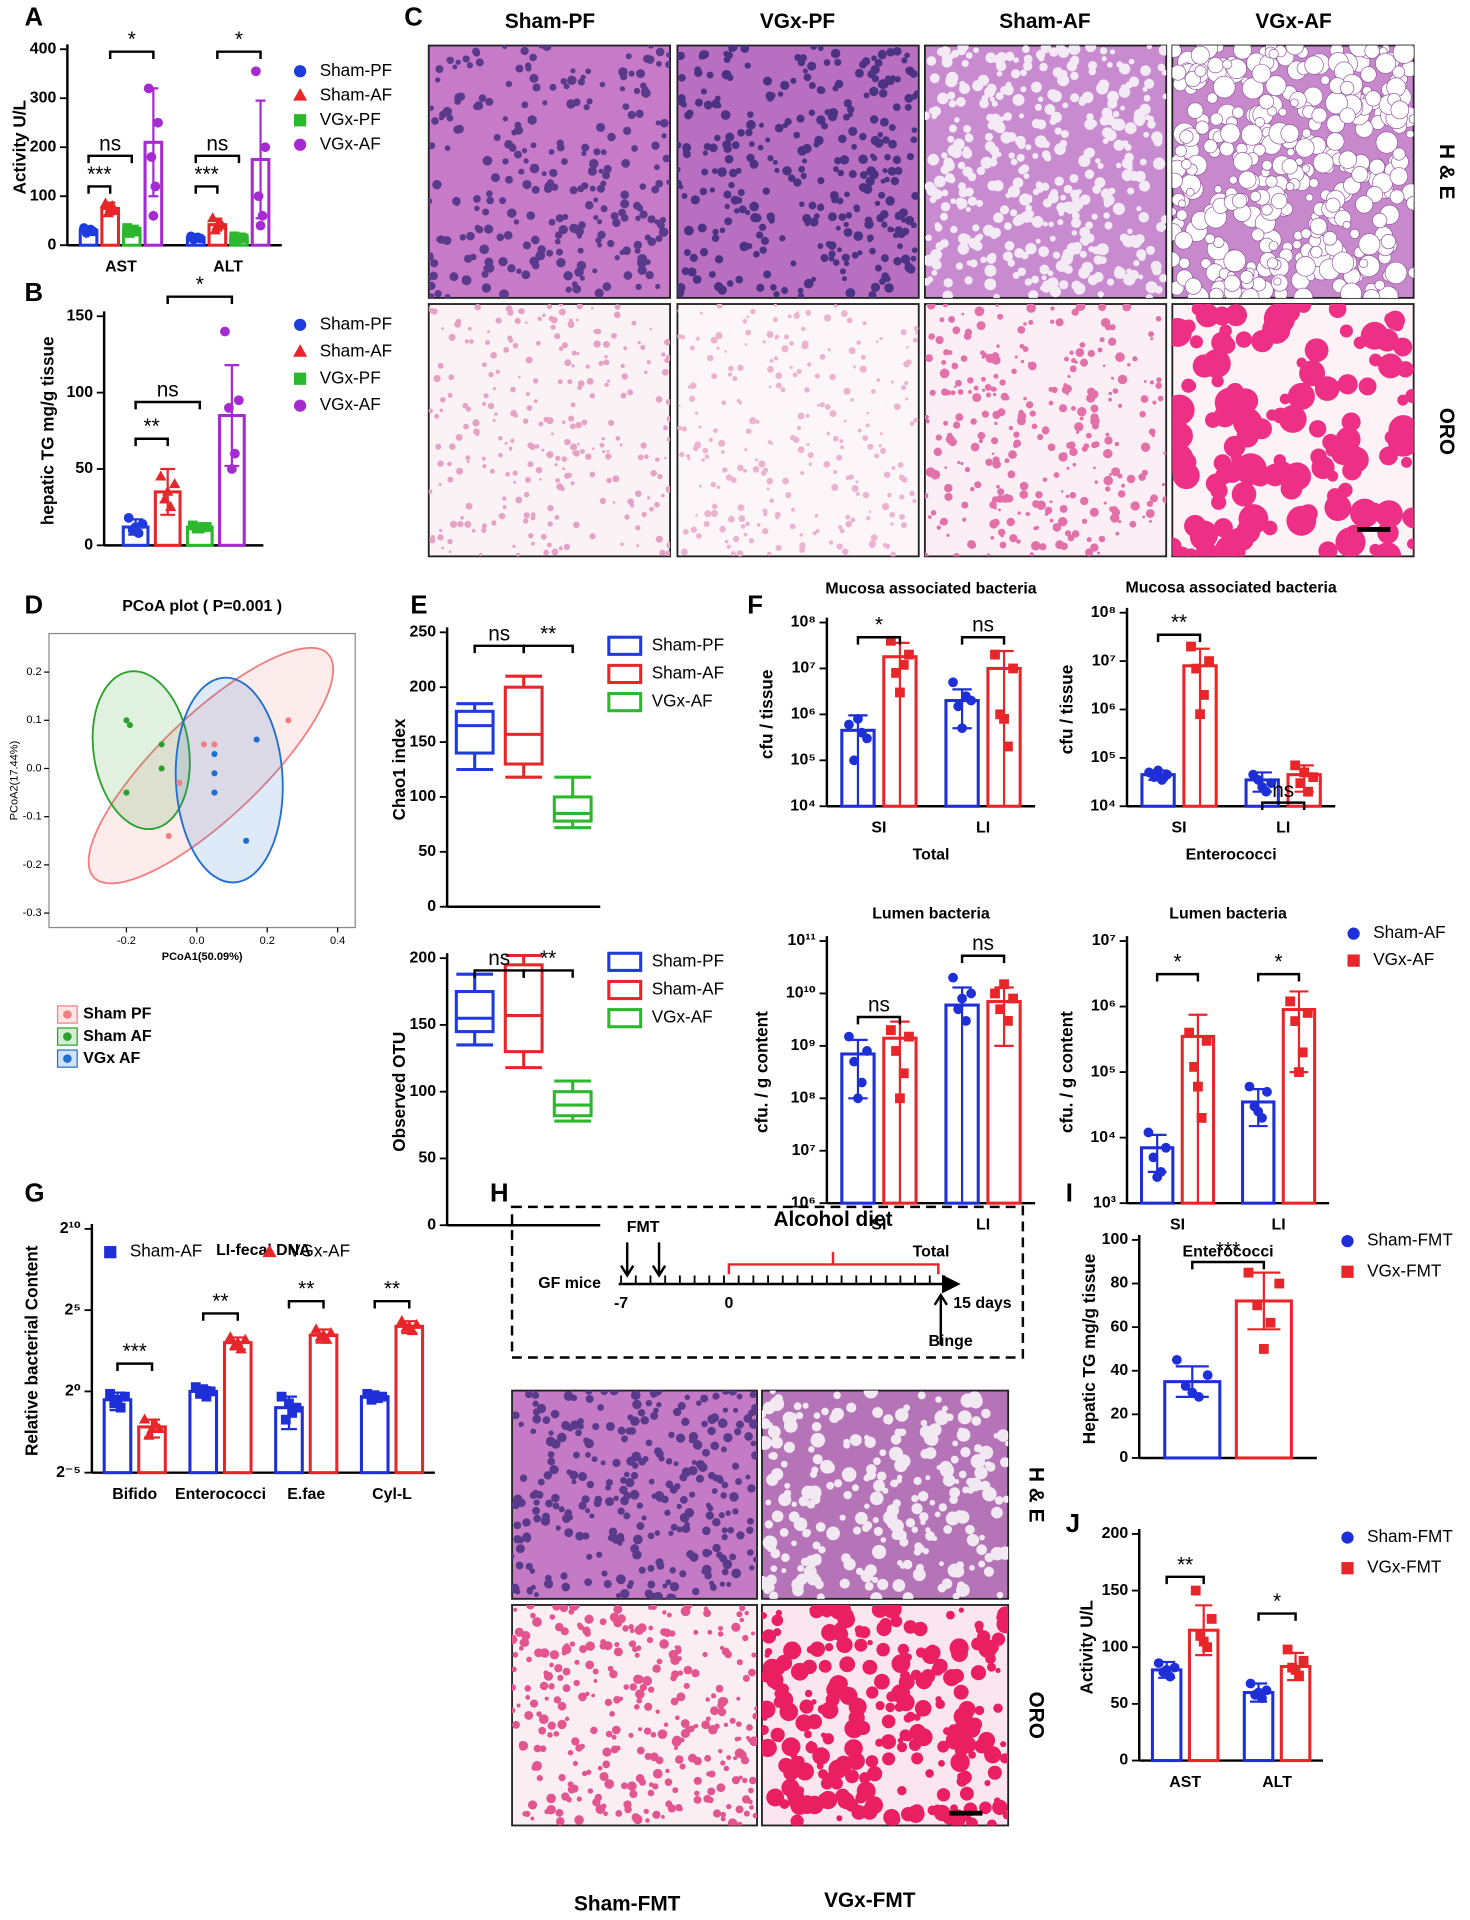 The width and height of the screenshot is (1470, 1920). I want to click on y-tick-label: 100, so click(423, 796).